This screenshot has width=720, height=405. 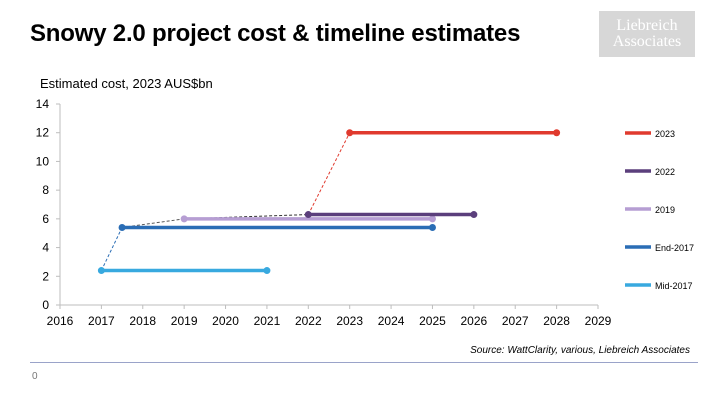 I want to click on x-tick-label: 2016, so click(x=60, y=321).